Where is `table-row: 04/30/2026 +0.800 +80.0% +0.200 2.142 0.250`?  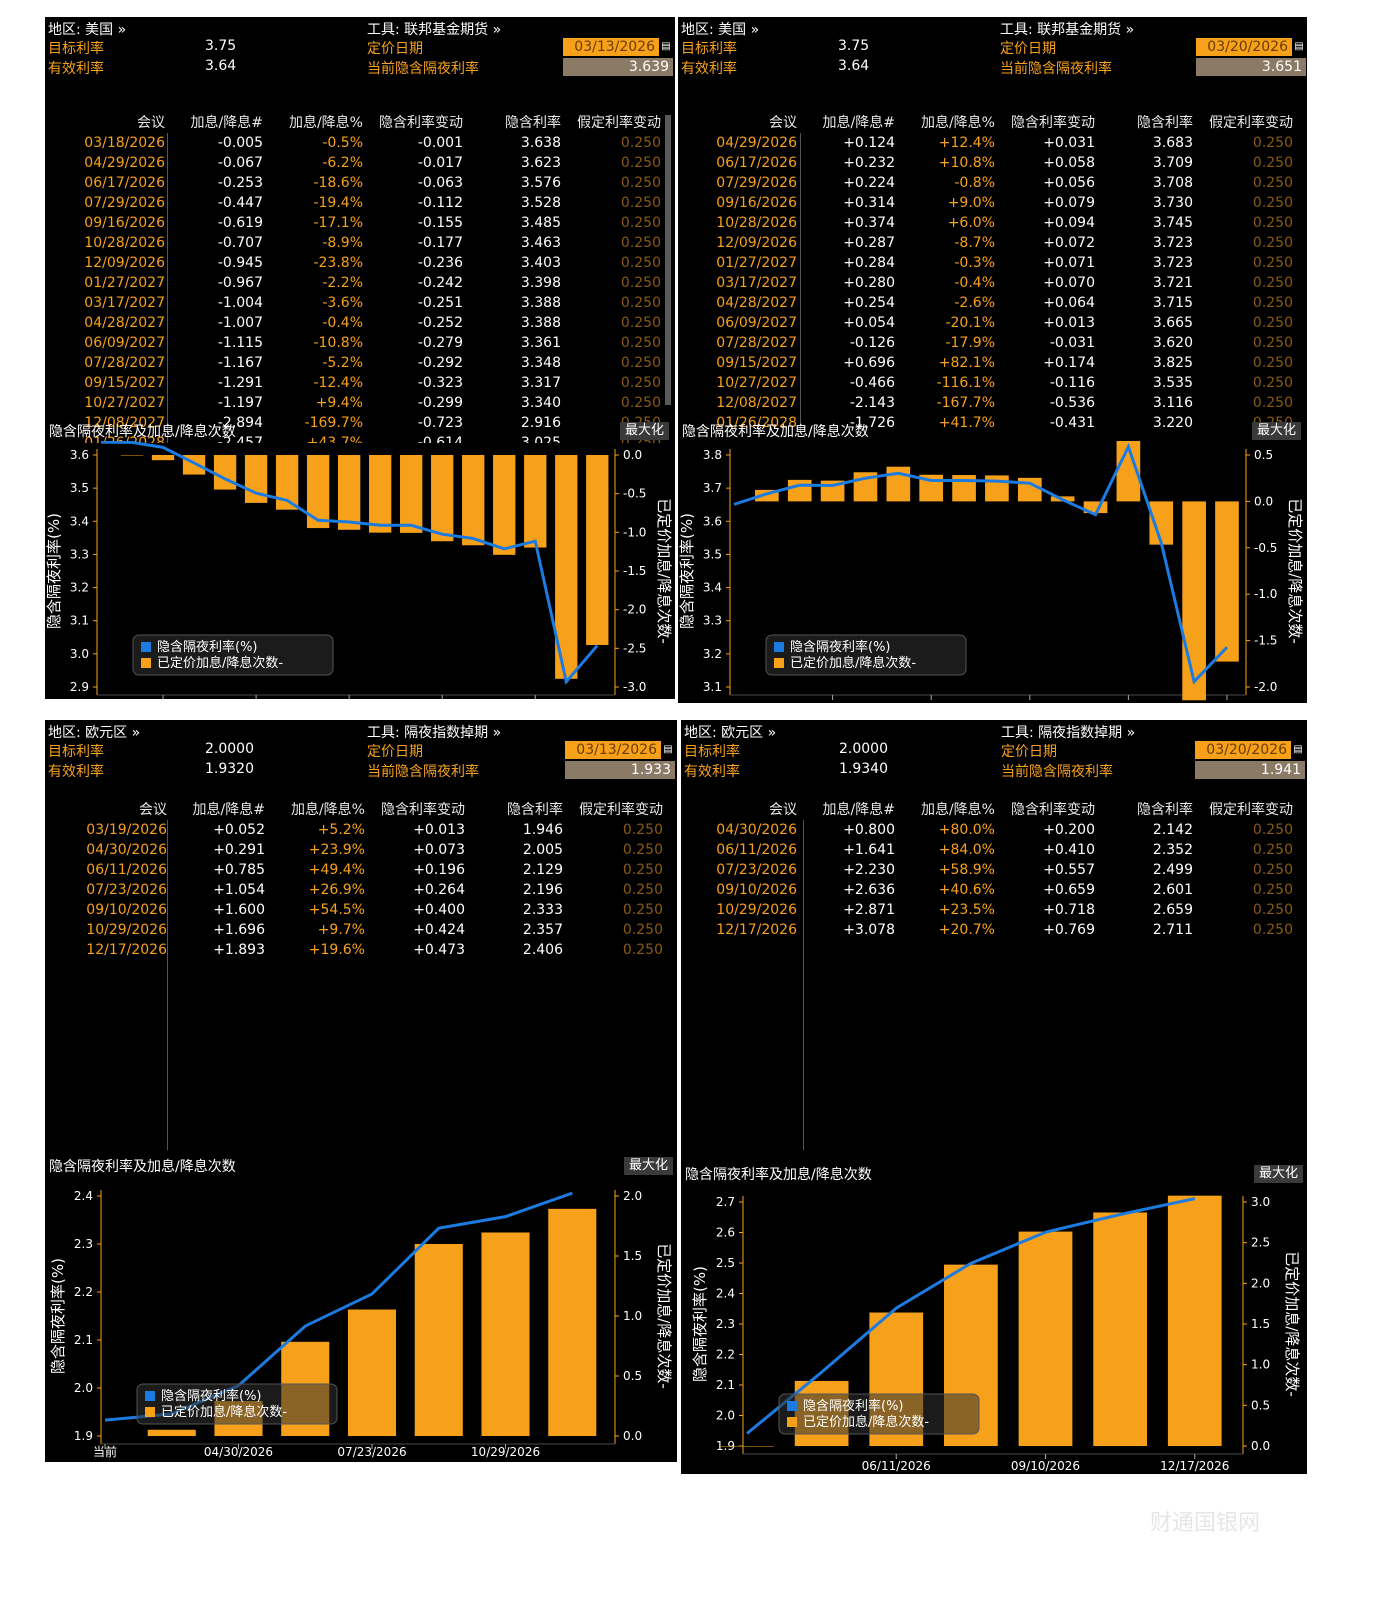 table-row: 04/30/2026 +0.800 +80.0% +0.200 2.142 0.250 is located at coordinates (994, 830).